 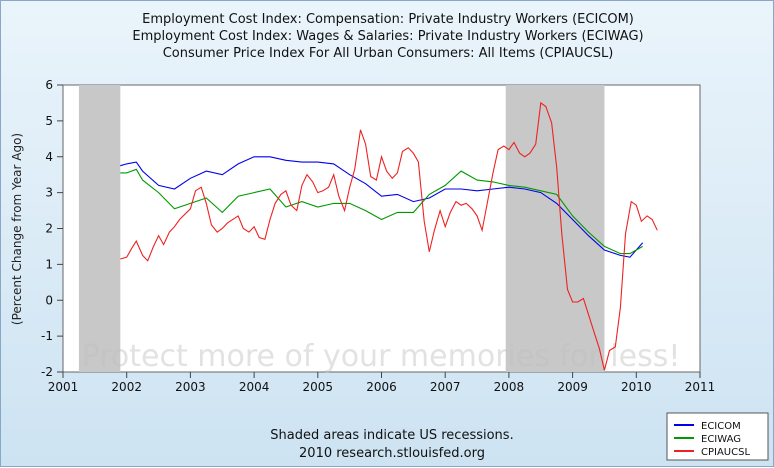 What do you see at coordinates (47, 372) in the screenshot?
I see `y-tick-label: -2` at bounding box center [47, 372].